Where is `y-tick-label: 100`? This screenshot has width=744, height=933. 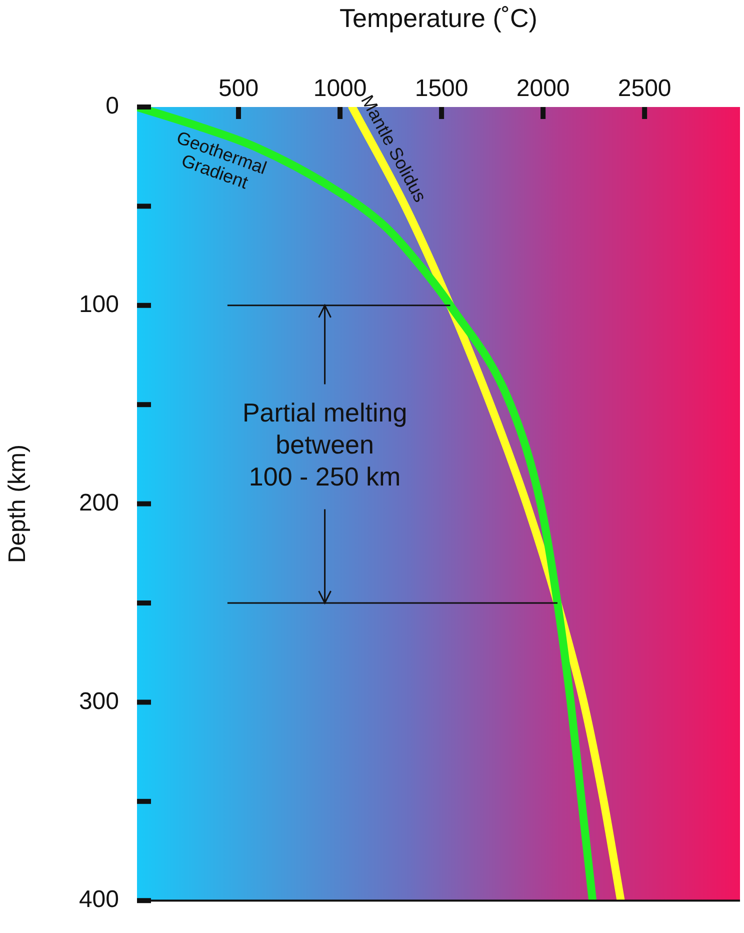 y-tick-label: 100 is located at coordinates (98, 304).